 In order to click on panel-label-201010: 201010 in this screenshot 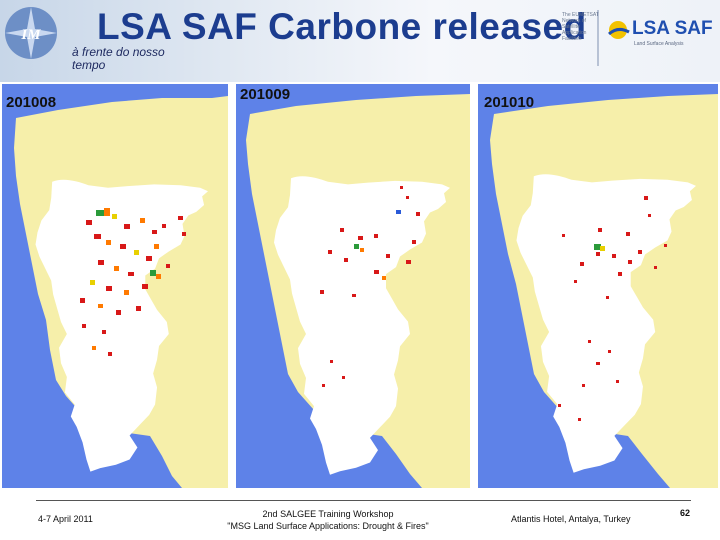, I will do `click(509, 102)`.